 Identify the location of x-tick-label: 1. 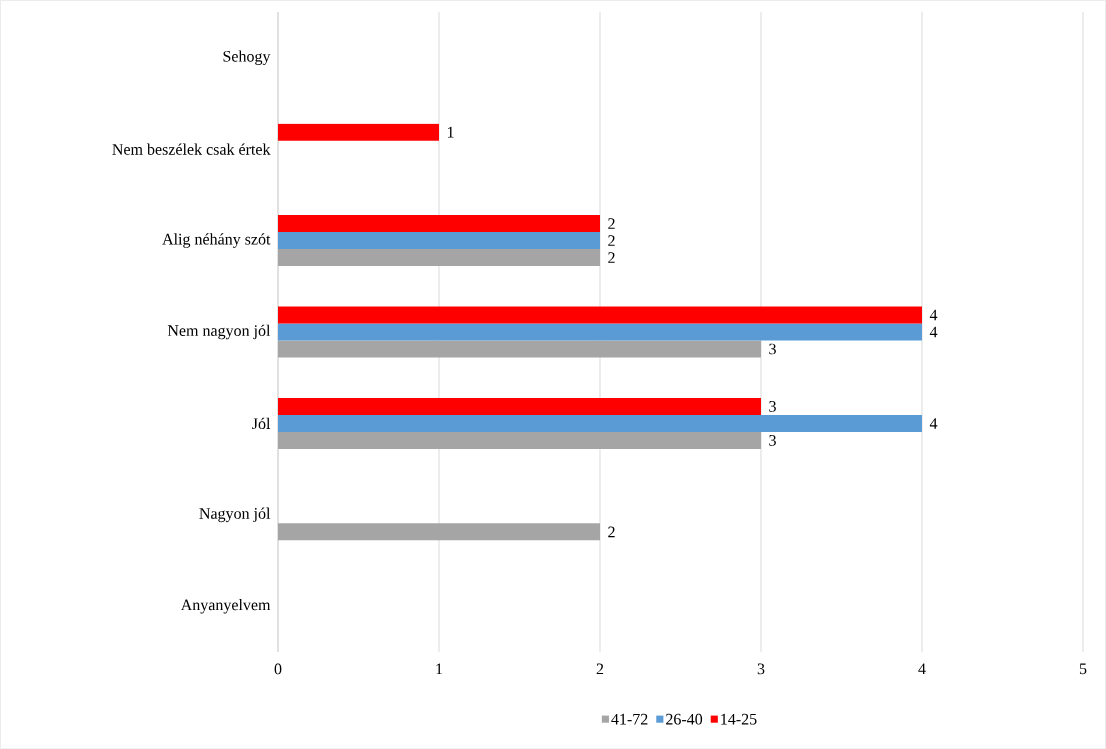
(439, 669).